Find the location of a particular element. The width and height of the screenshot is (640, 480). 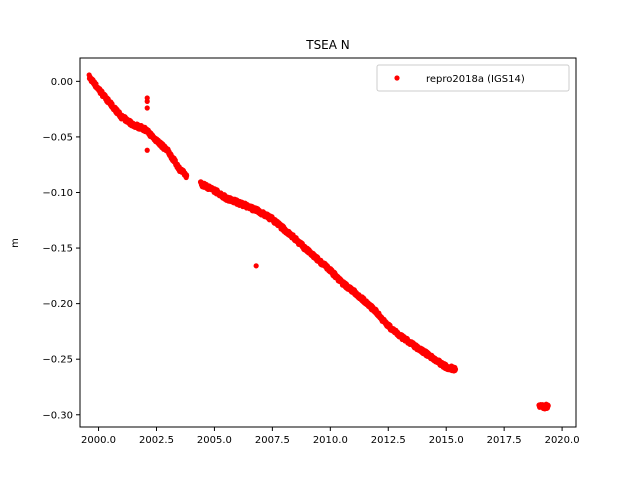

y-tick-label: −0.20 is located at coordinates (57, 304).